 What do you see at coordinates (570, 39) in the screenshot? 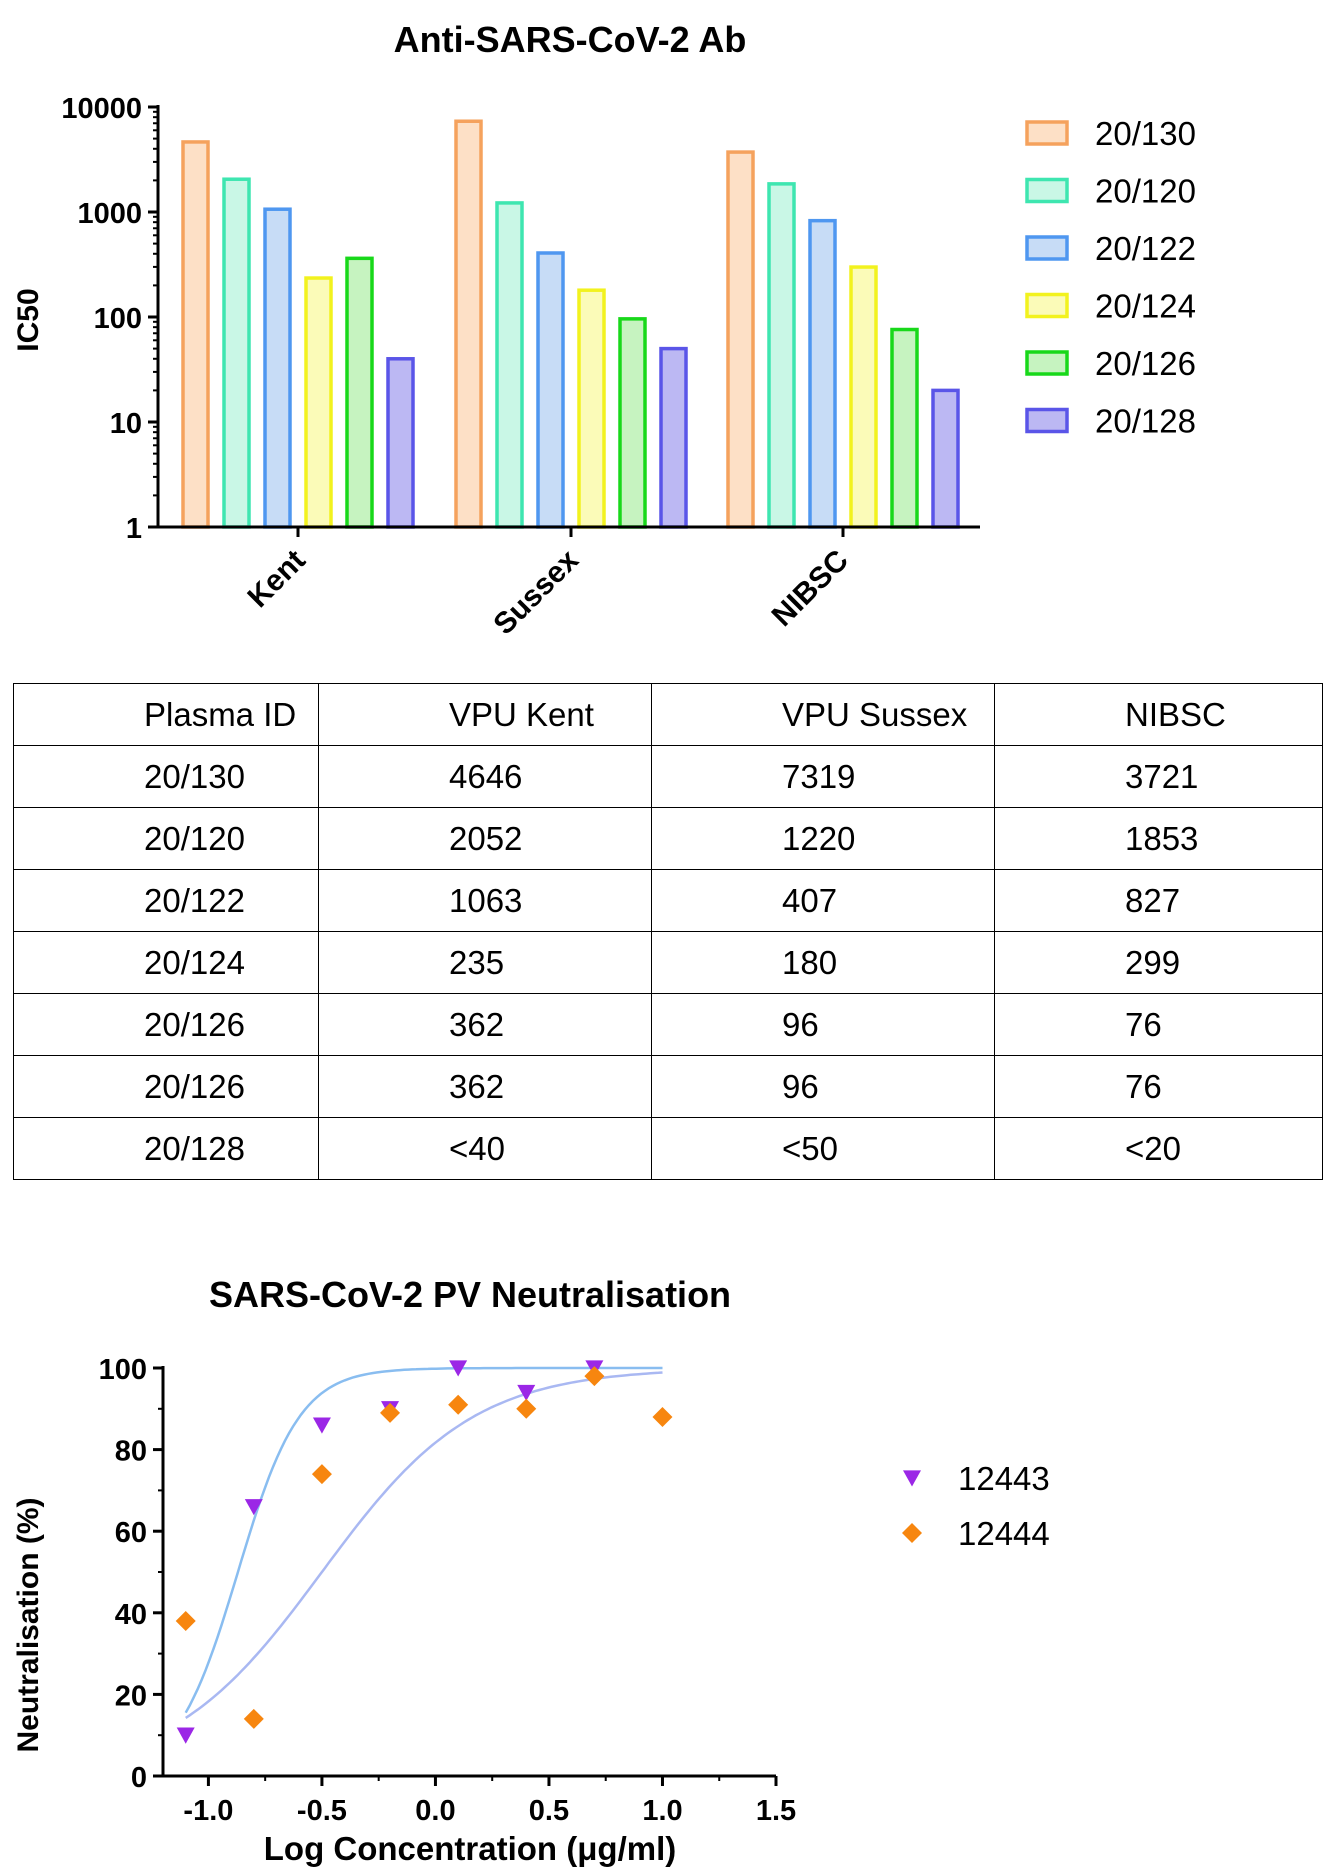
I see `chart-title: Anti-SARS-CoV-2 Ab` at bounding box center [570, 39].